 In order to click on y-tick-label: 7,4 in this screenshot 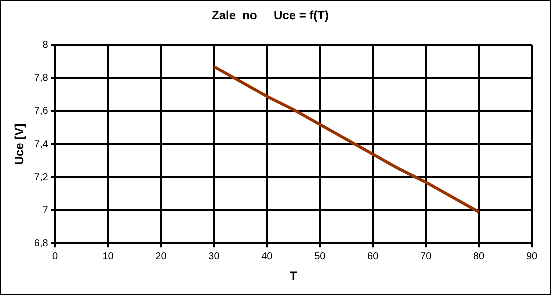, I will do `click(41, 144)`.